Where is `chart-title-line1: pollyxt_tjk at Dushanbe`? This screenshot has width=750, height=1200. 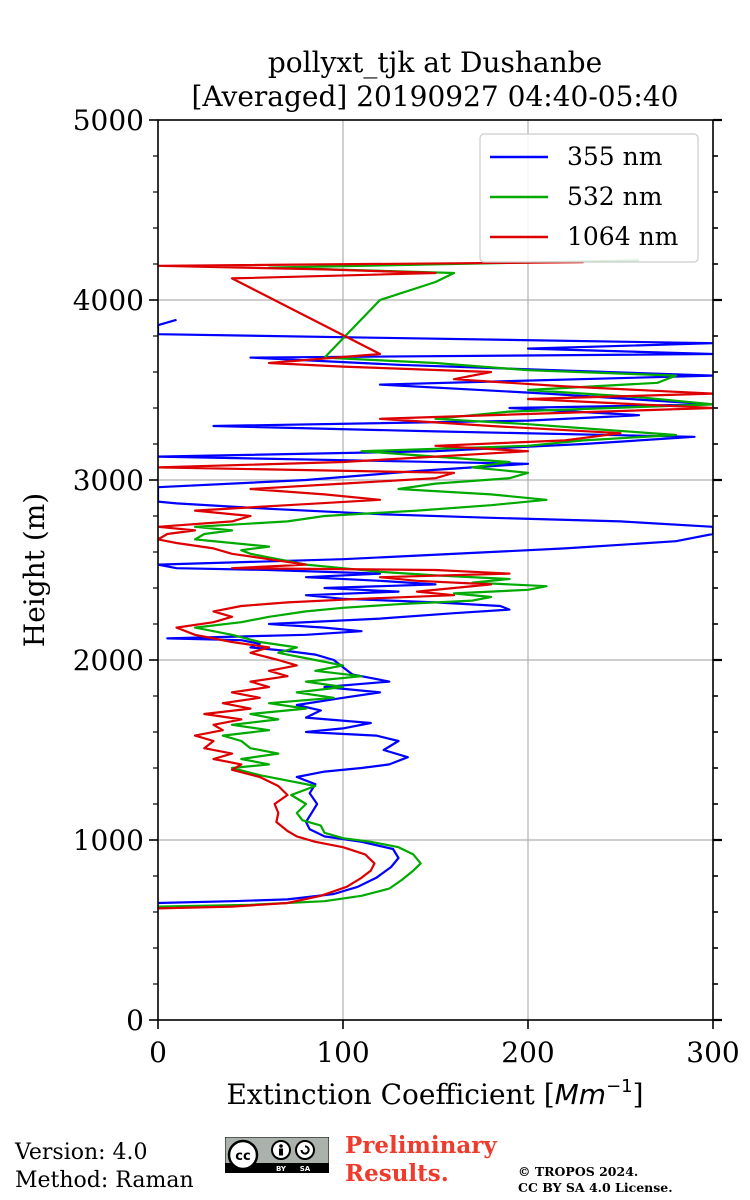 chart-title-line1: pollyxt_tjk at Dushanbe is located at coordinates (435, 62).